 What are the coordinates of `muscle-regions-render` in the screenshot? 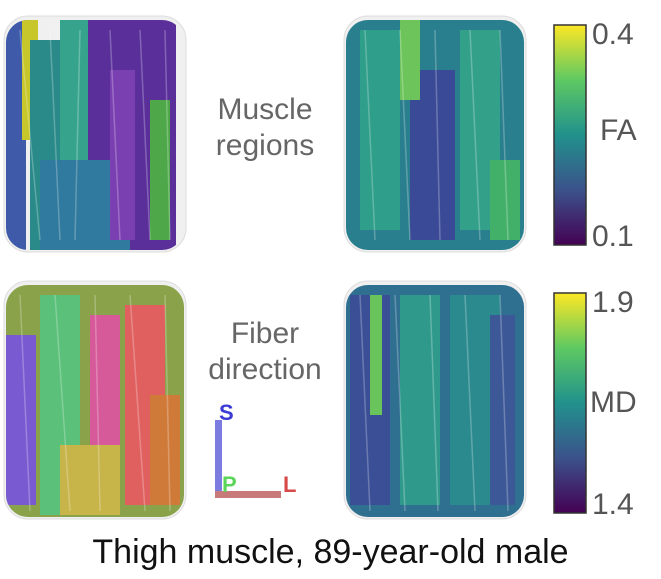 It's located at (95, 132).